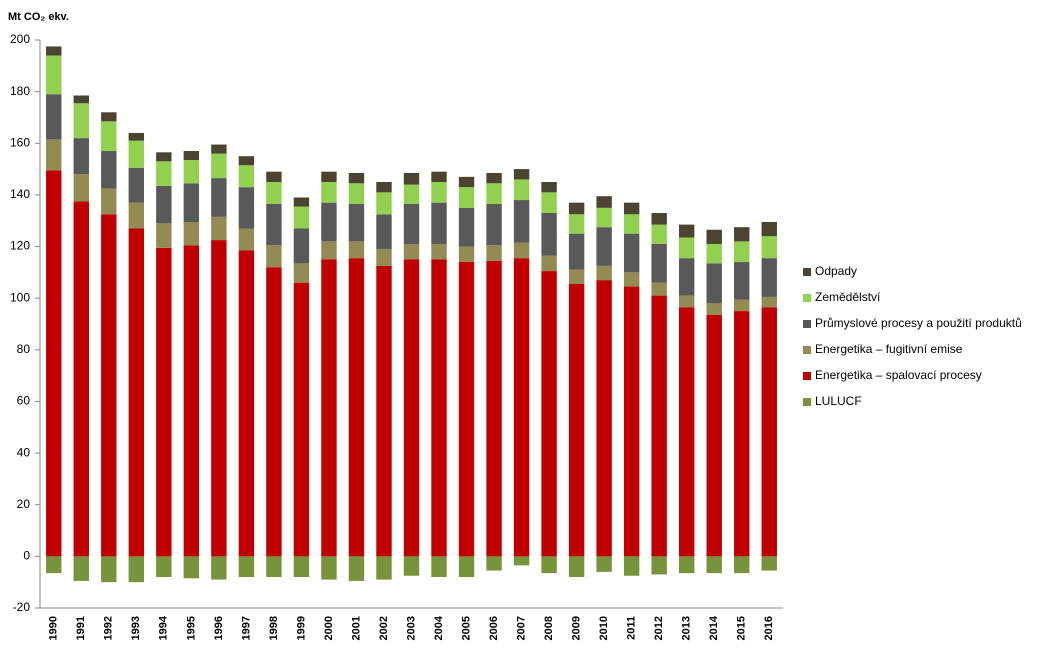  Describe the element at coordinates (301, 628) in the screenshot. I see `x-tick-label: 1999` at that location.